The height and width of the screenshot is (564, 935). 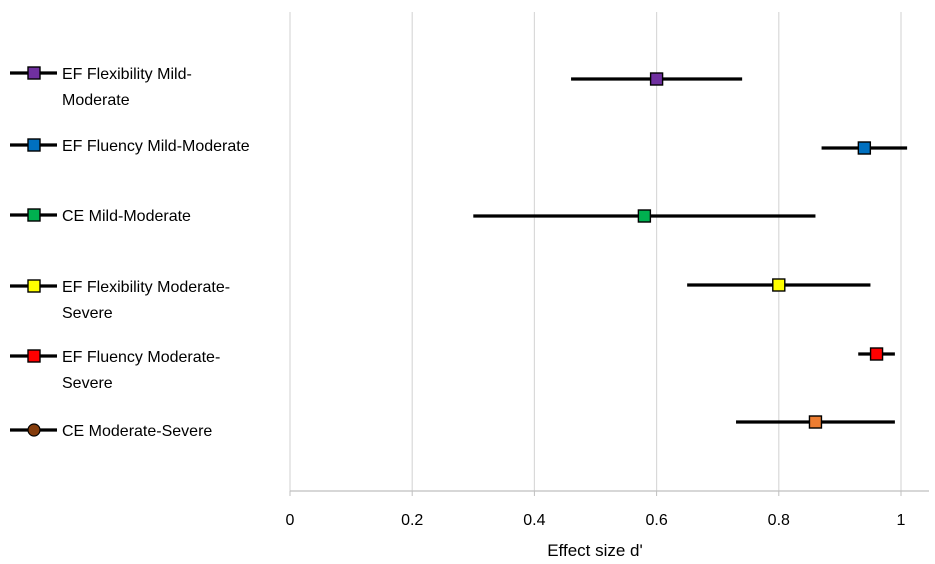 I want to click on legend-label: Moderate, so click(x=96, y=100).